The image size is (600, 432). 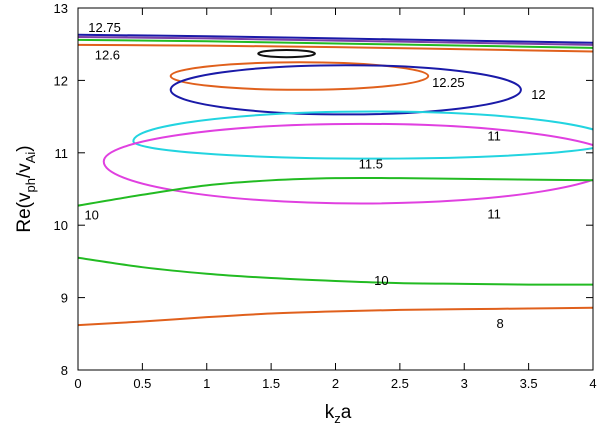 I want to click on y-tick-label: 11, so click(x=62, y=153).